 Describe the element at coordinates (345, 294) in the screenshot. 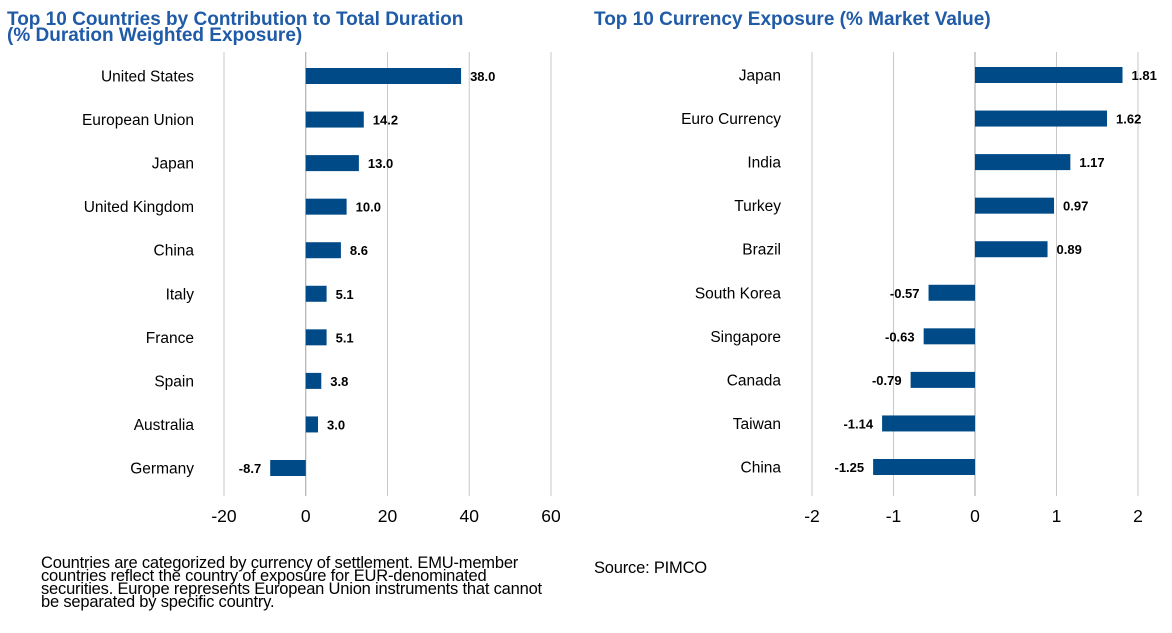

I see `data-label-italy: 5.1` at that location.